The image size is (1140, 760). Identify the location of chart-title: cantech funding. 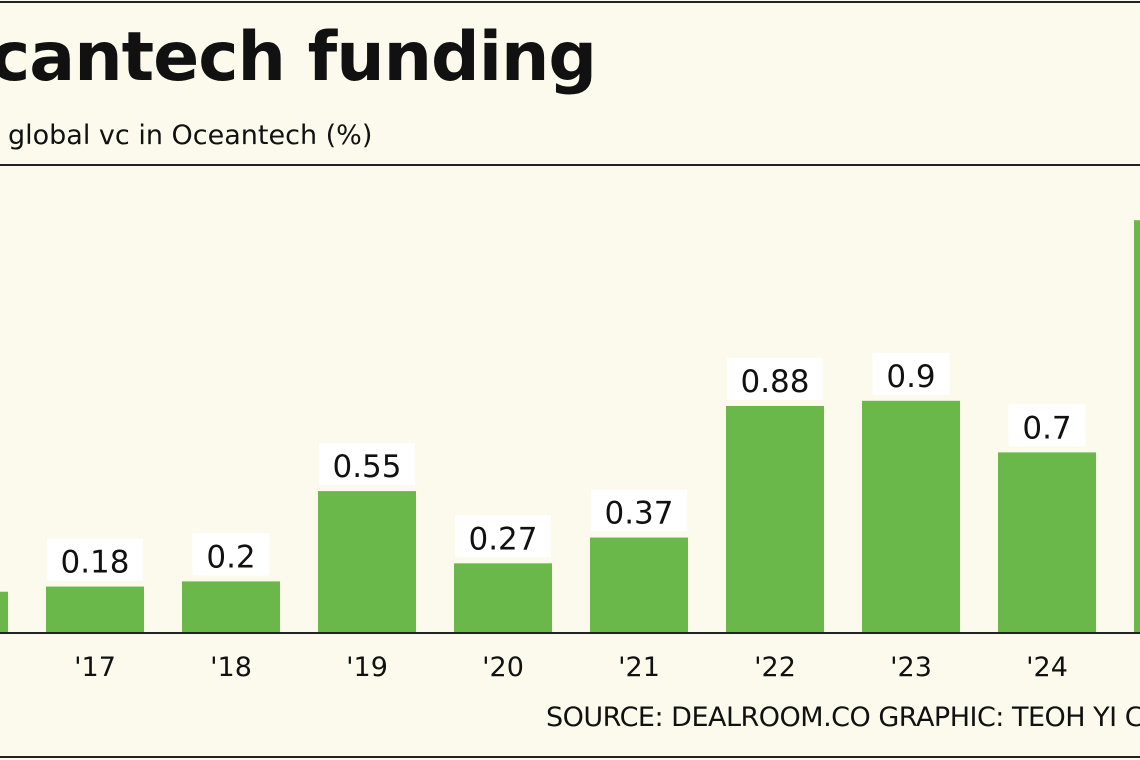
(298, 57).